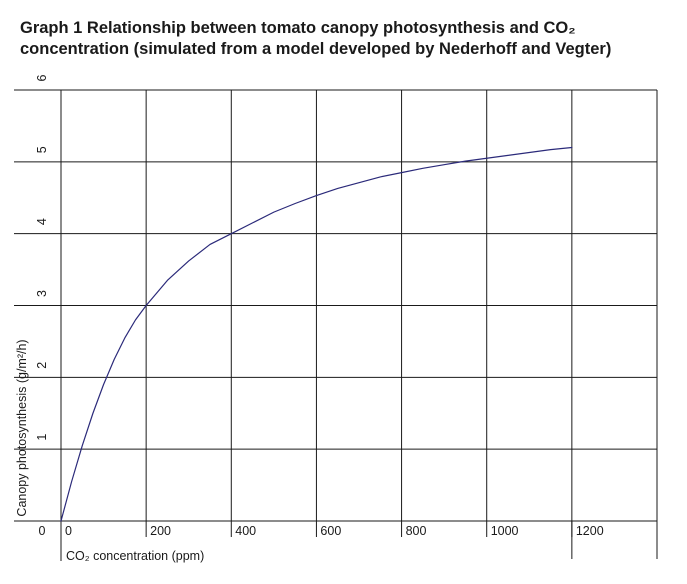 This screenshot has width=687, height=584. What do you see at coordinates (135, 556) in the screenshot?
I see `x-axis-label: CO₂ concentration (ppm)` at bounding box center [135, 556].